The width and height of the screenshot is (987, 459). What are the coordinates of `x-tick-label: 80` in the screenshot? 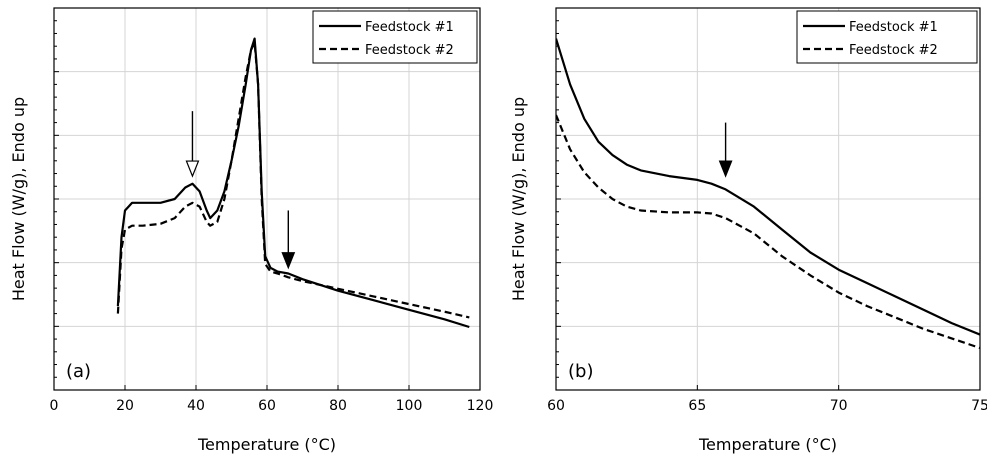 It's located at (338, 406).